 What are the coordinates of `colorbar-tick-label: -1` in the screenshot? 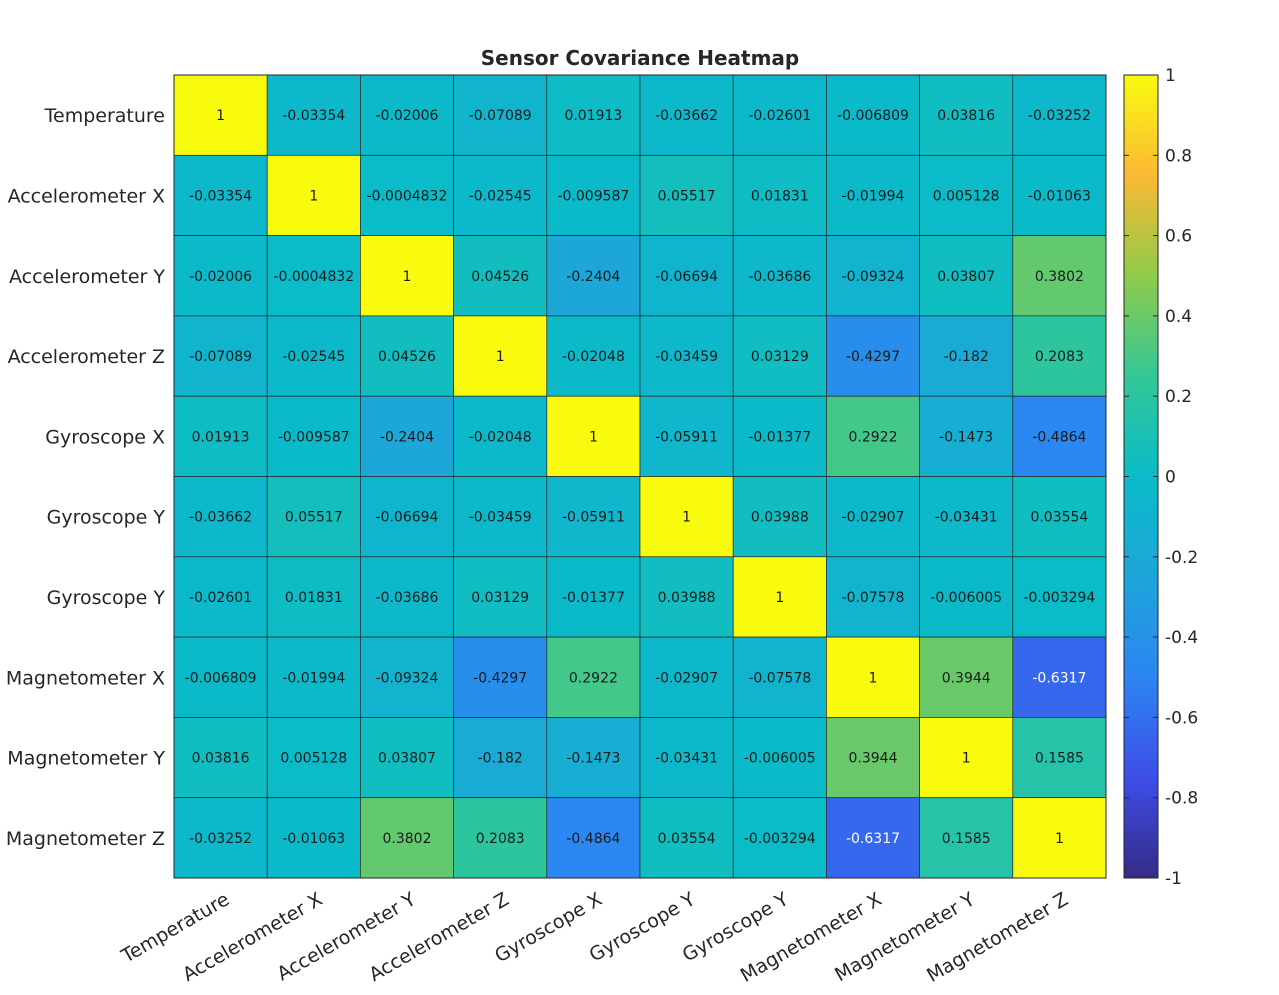 It's located at (1173, 879).